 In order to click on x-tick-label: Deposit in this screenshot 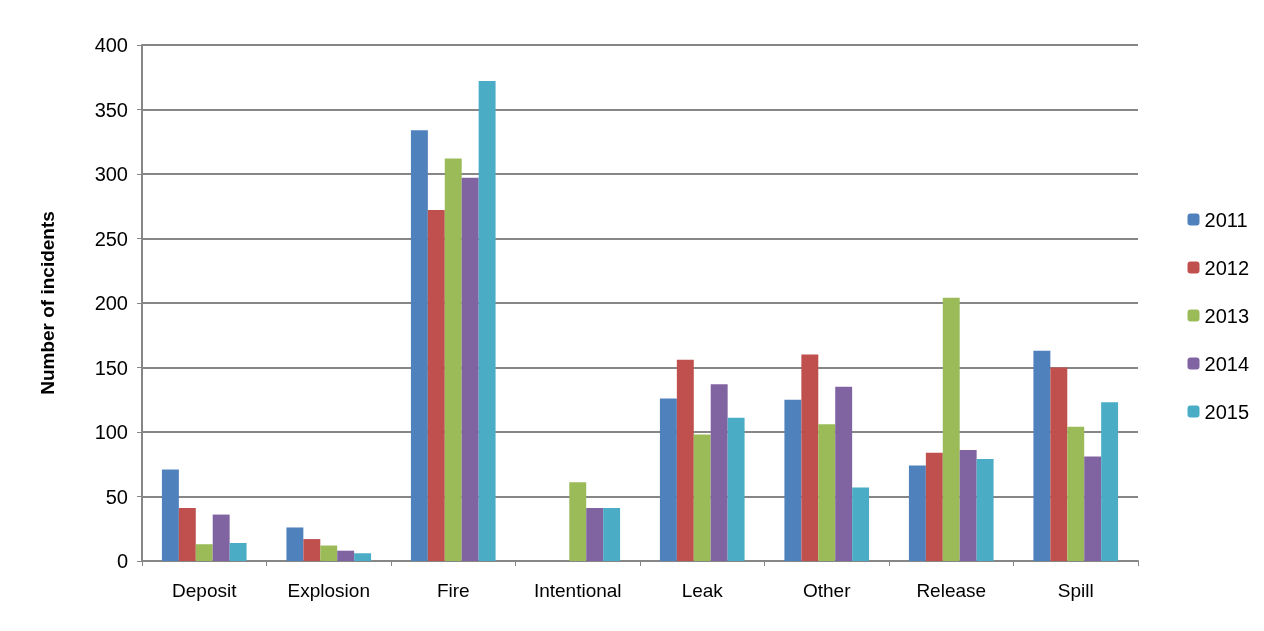, I will do `click(205, 590)`.